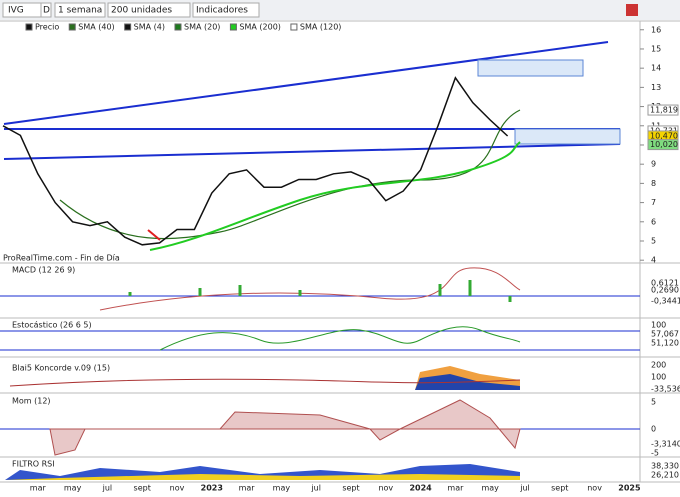 The height and width of the screenshot is (497, 680). I want to click on axis-label: 38,330, so click(665, 466).